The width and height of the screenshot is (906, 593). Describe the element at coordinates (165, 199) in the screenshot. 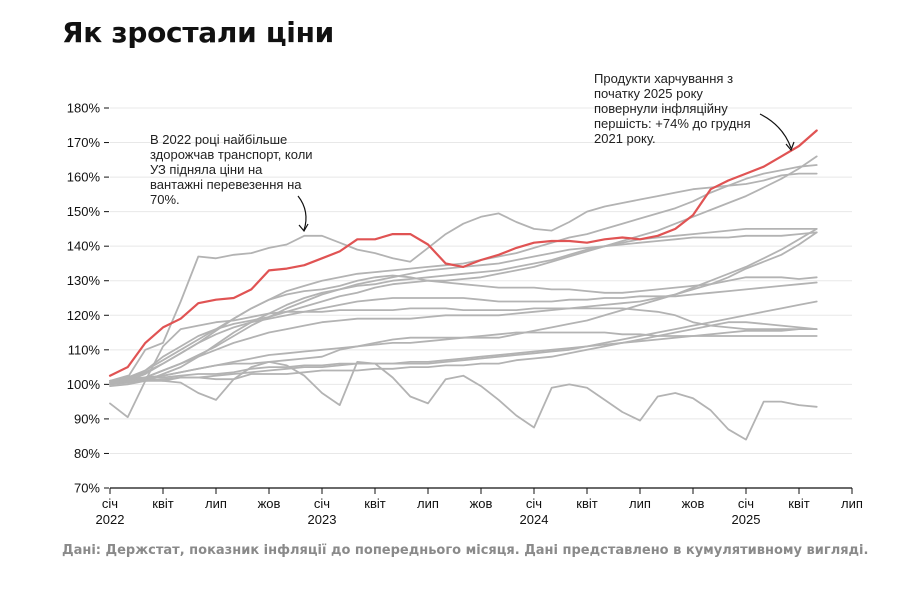

I see `annotation-line: 70%.` at that location.